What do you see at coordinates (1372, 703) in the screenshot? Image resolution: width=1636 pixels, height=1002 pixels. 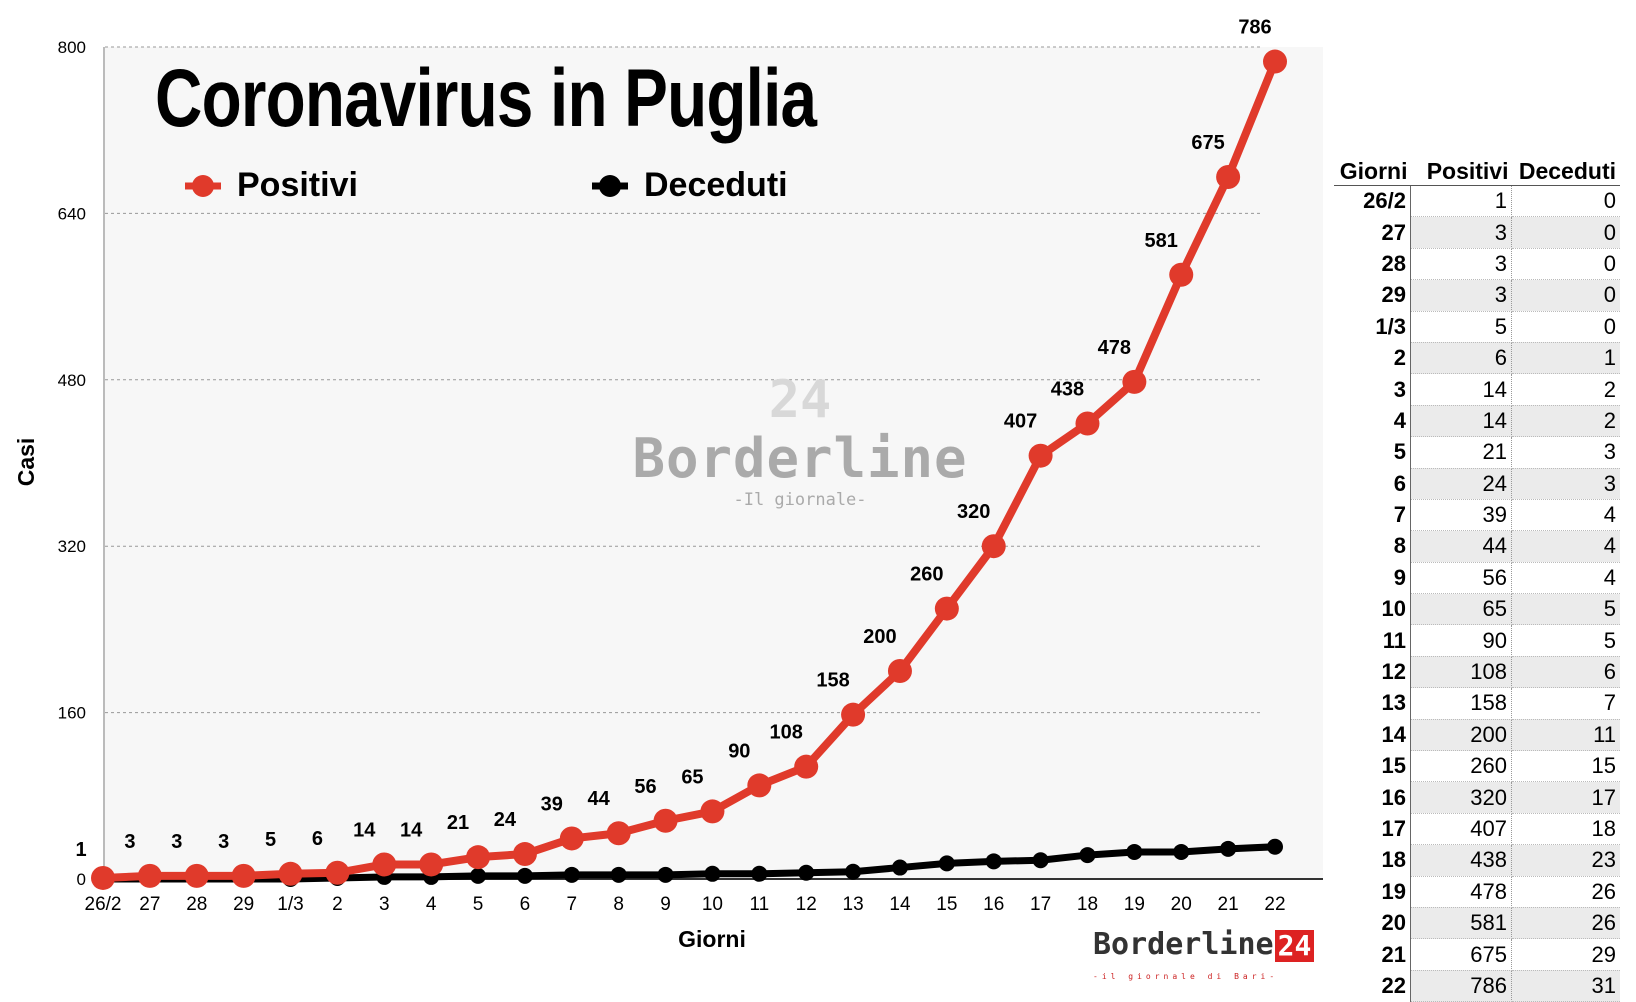 I see `table-cell: 13` at bounding box center [1372, 703].